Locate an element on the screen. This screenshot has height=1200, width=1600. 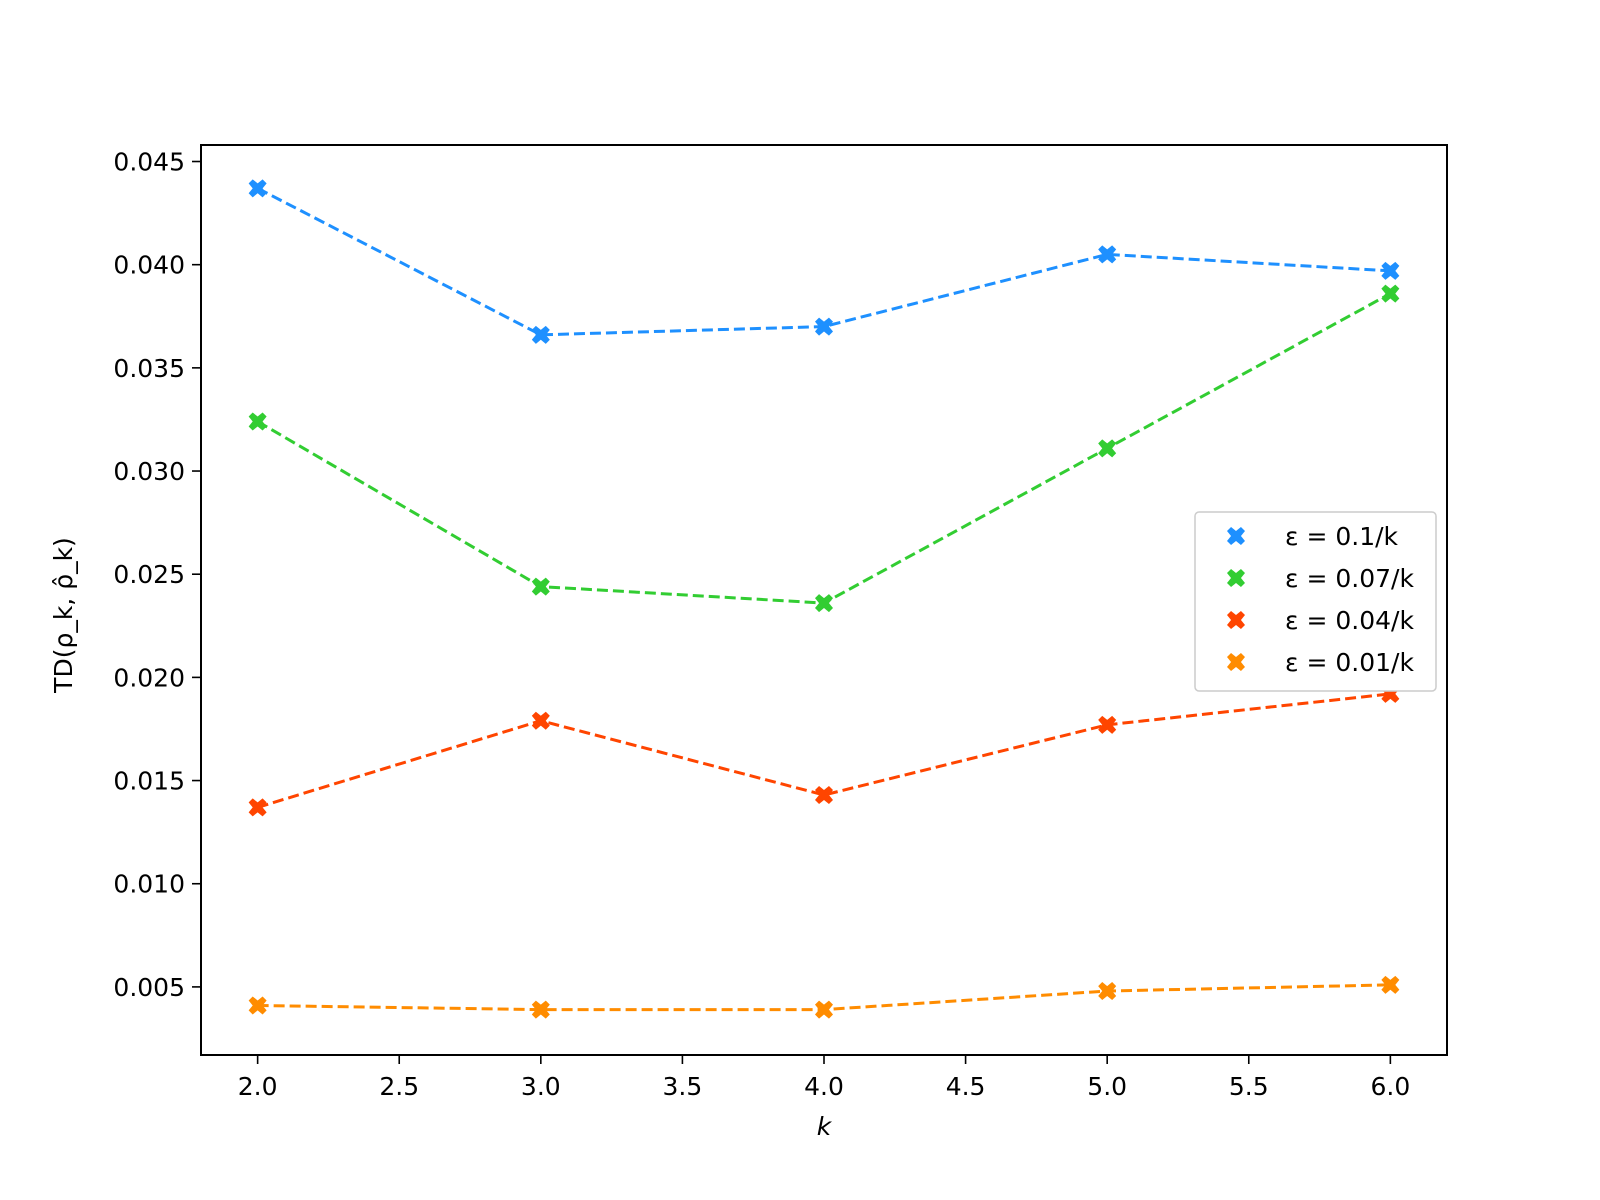
y-tick-label: 0.010 is located at coordinates (149, 884).